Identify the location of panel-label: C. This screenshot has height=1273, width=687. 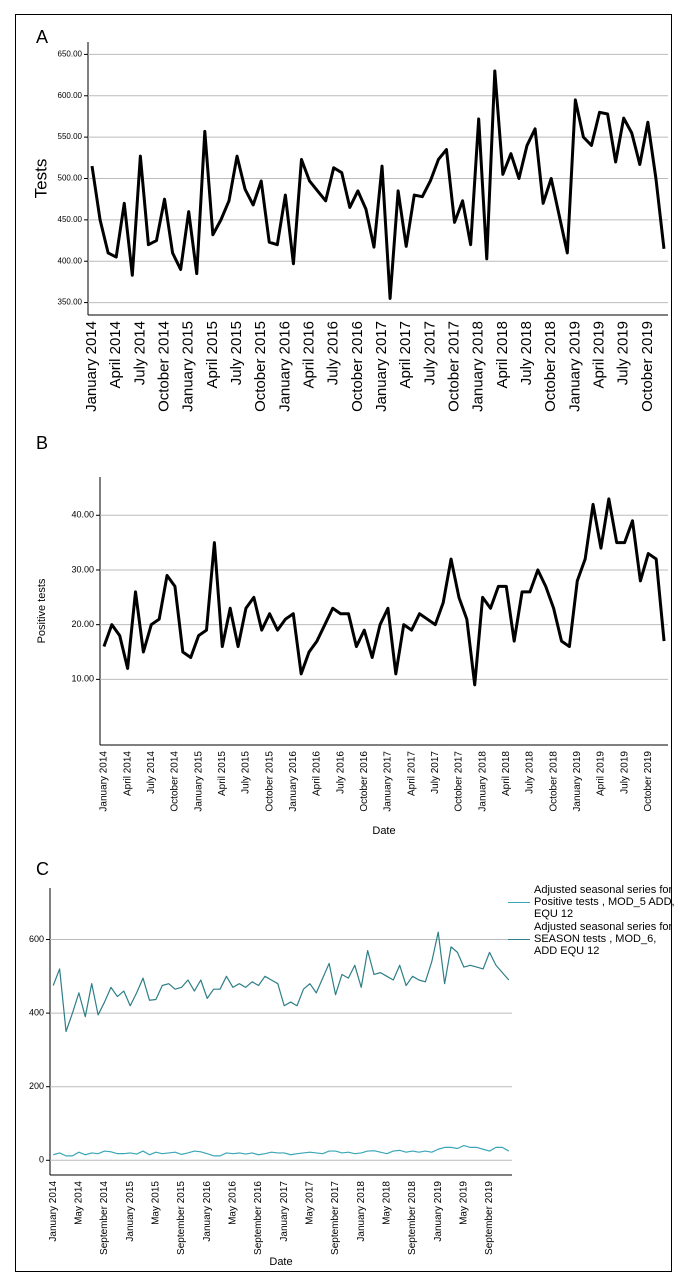
(42, 869).